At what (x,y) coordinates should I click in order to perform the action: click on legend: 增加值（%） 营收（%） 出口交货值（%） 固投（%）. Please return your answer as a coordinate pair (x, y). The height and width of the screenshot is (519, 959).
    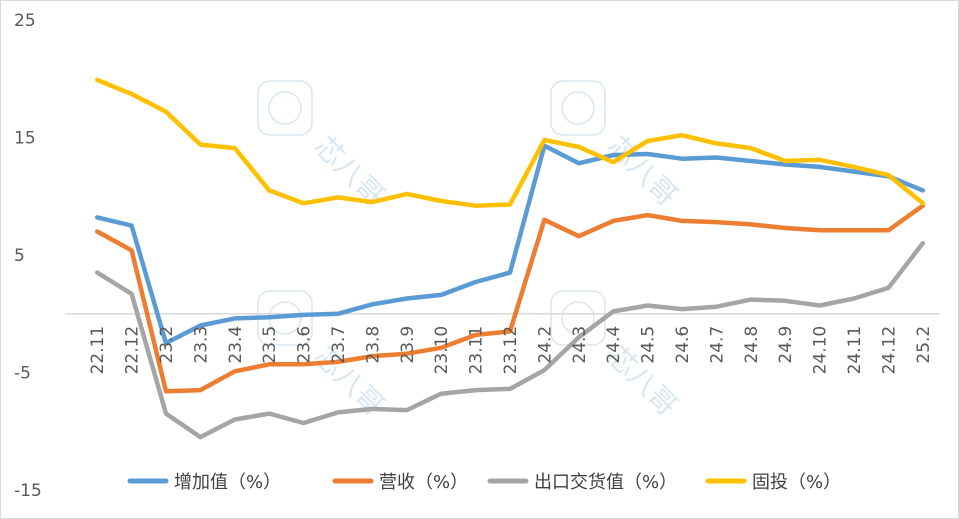
    Looking at the image, I should click on (484, 482).